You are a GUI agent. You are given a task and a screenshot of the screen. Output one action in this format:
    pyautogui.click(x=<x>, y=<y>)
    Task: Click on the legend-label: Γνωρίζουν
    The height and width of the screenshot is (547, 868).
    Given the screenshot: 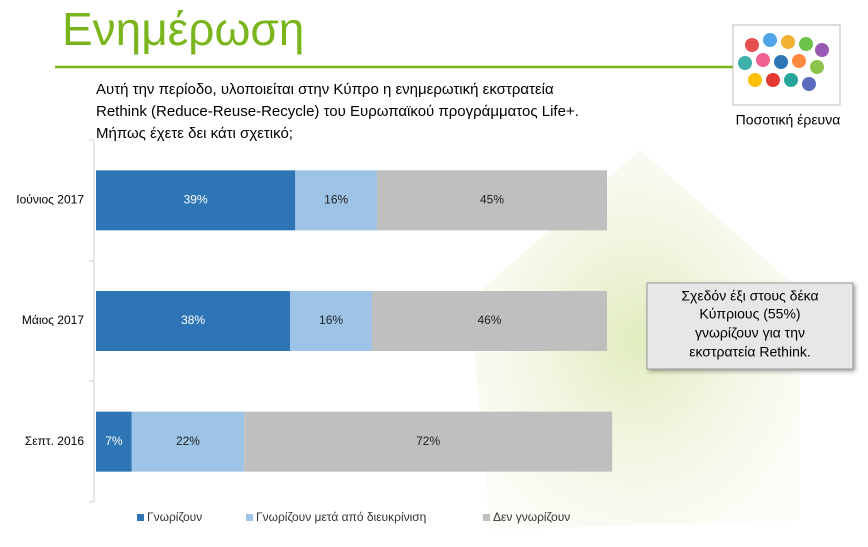 What is the action you would take?
    pyautogui.click(x=174, y=517)
    